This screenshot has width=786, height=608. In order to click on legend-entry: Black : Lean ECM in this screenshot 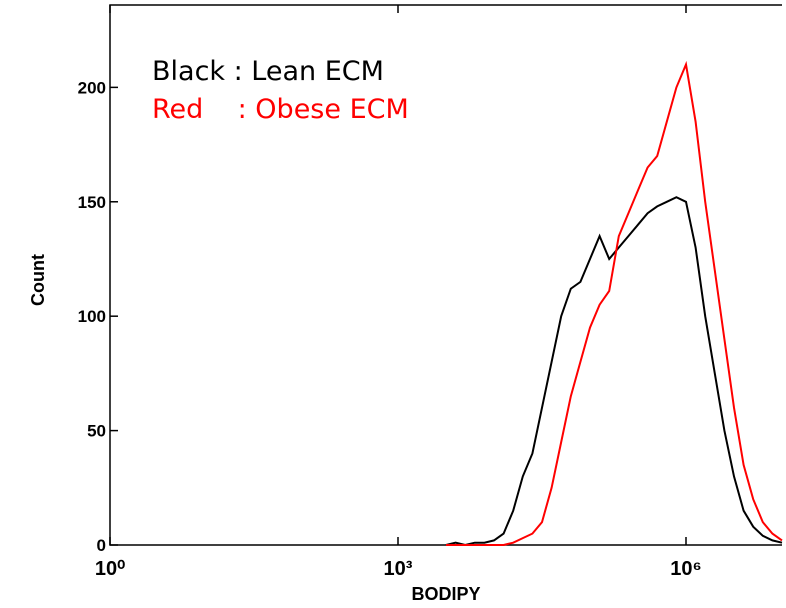, I will do `click(268, 71)`.